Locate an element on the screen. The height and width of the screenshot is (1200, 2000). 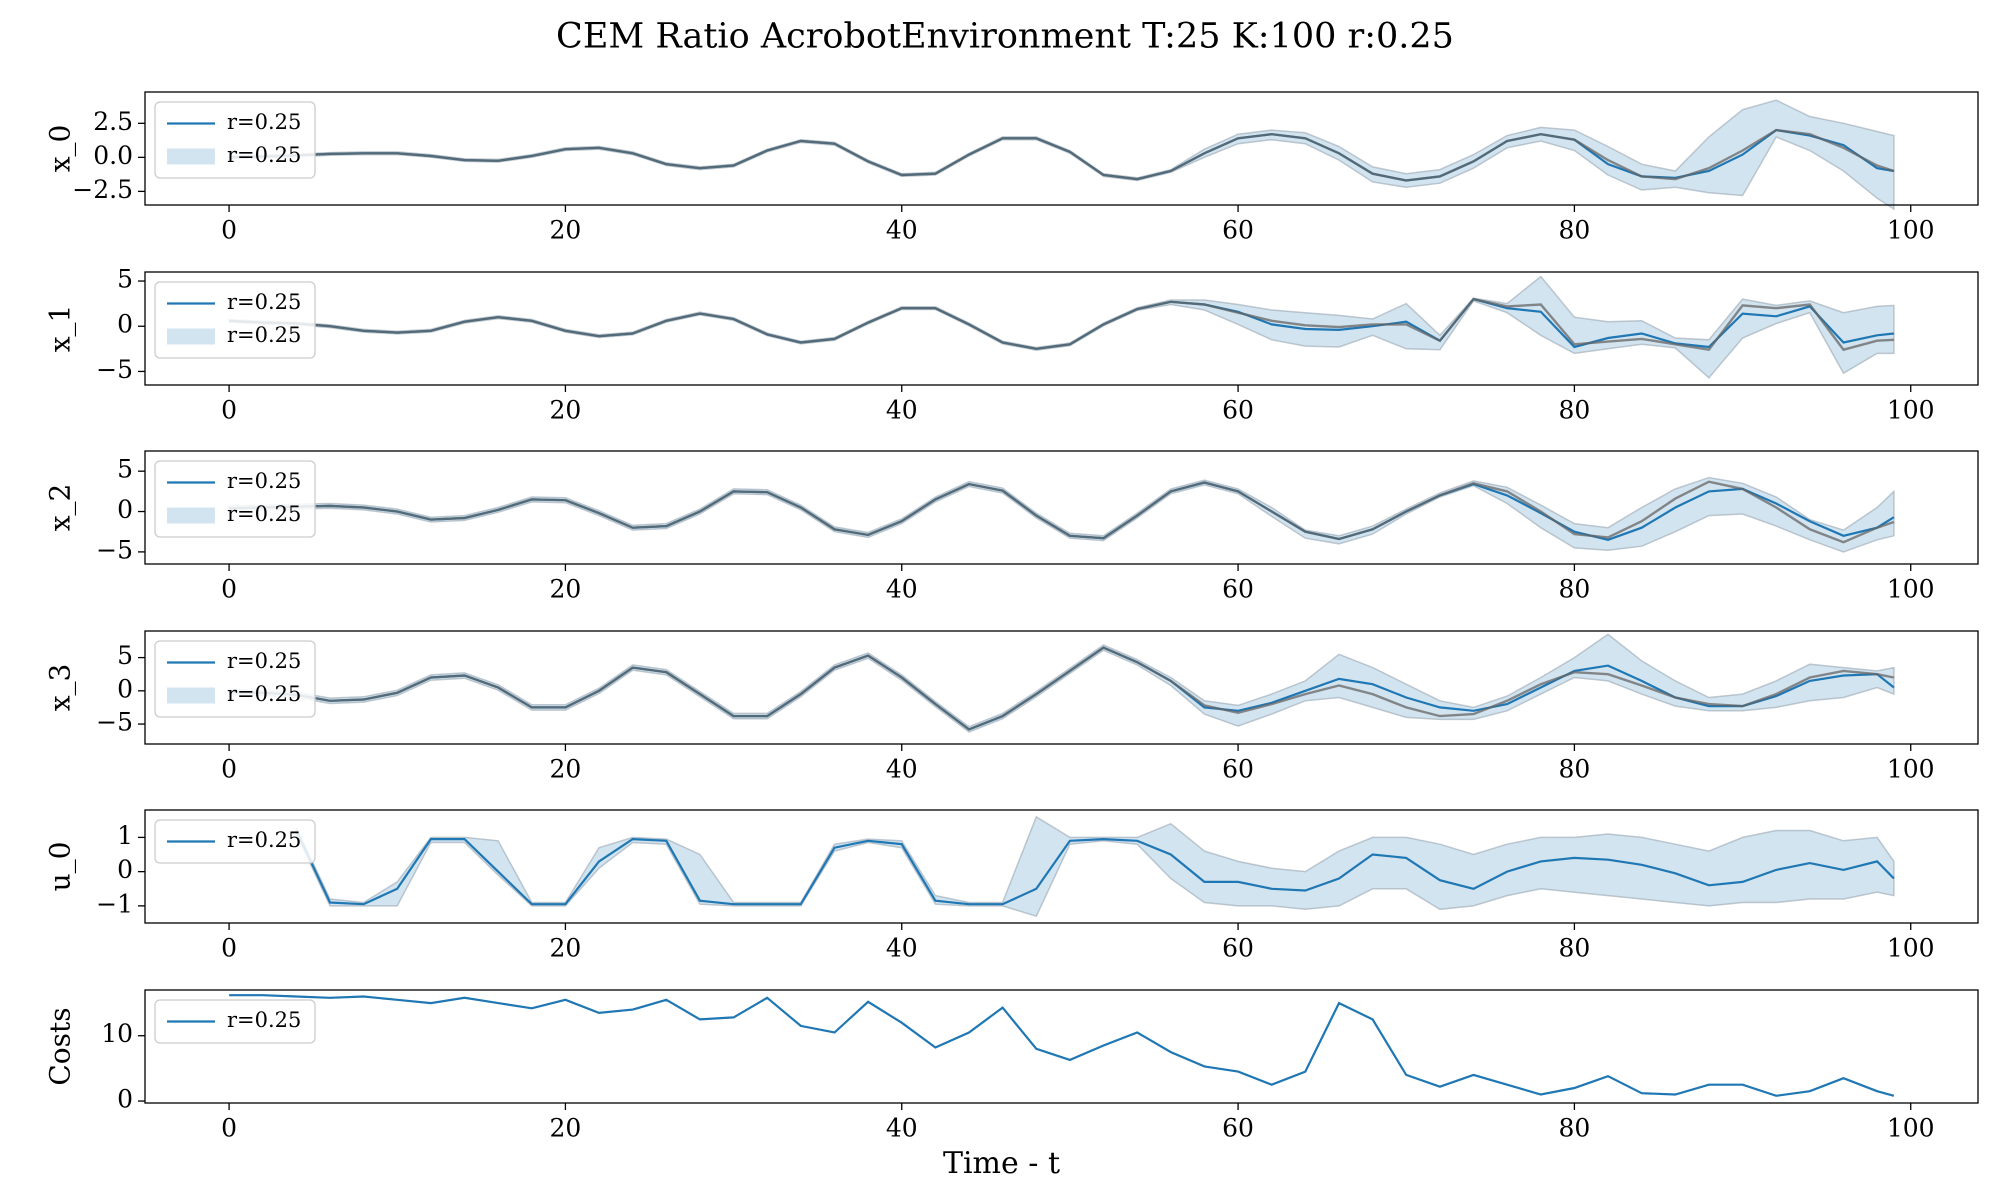
subplot: −5 0 5 0 20 40 60 80 100 x_2 r=0.25 r=0.25 is located at coordinates (1011, 527).